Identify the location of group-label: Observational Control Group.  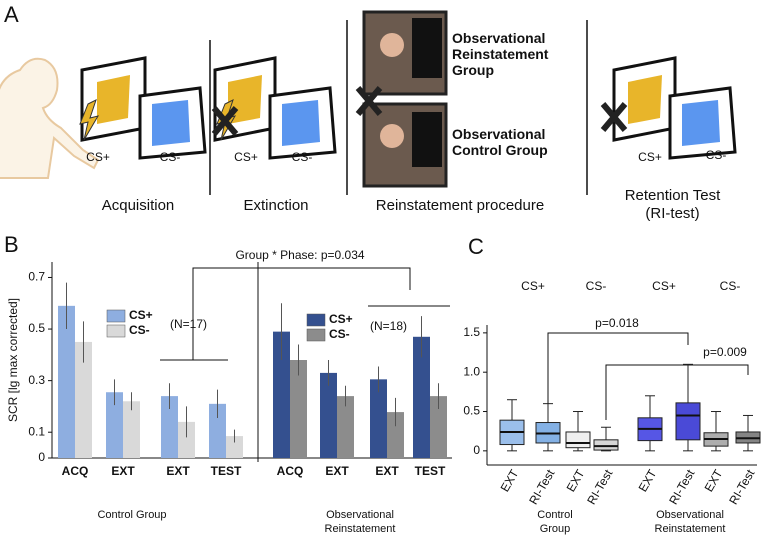
(500, 142).